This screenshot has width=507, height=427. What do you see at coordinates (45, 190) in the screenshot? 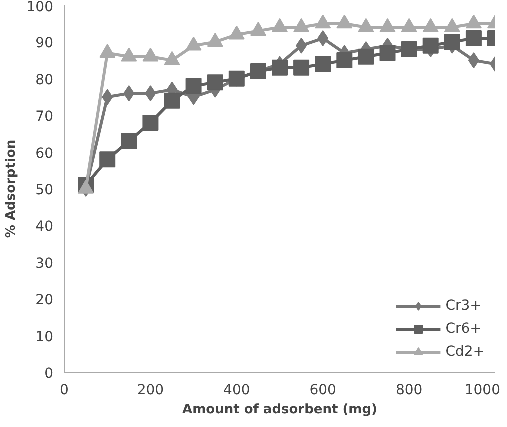
I see `y-tick-label: 50` at bounding box center [45, 190].